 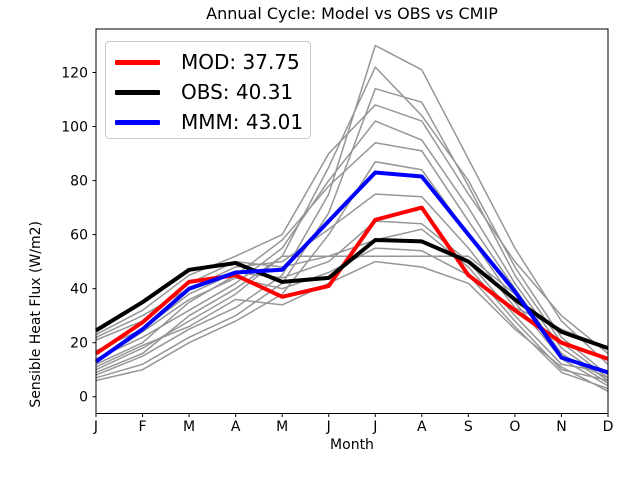 What do you see at coordinates (137, 122) in the screenshot?
I see `legend-line-sample-mmm` at bounding box center [137, 122].